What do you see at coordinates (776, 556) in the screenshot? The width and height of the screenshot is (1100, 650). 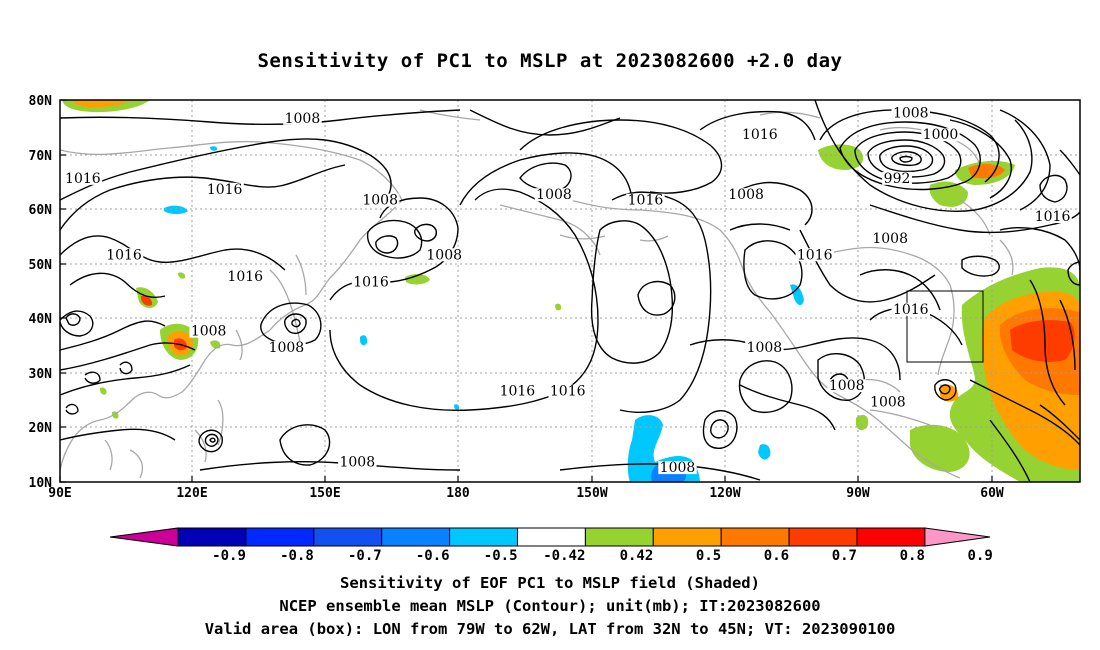 I see `colorbar-label: 0.6` at bounding box center [776, 556].